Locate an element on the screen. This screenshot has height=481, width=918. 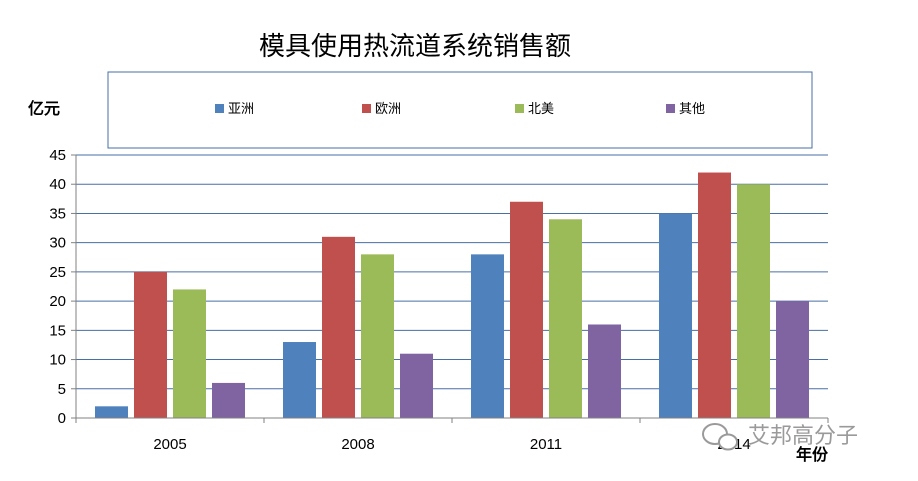
wechat-icon is located at coordinates (720, 437).